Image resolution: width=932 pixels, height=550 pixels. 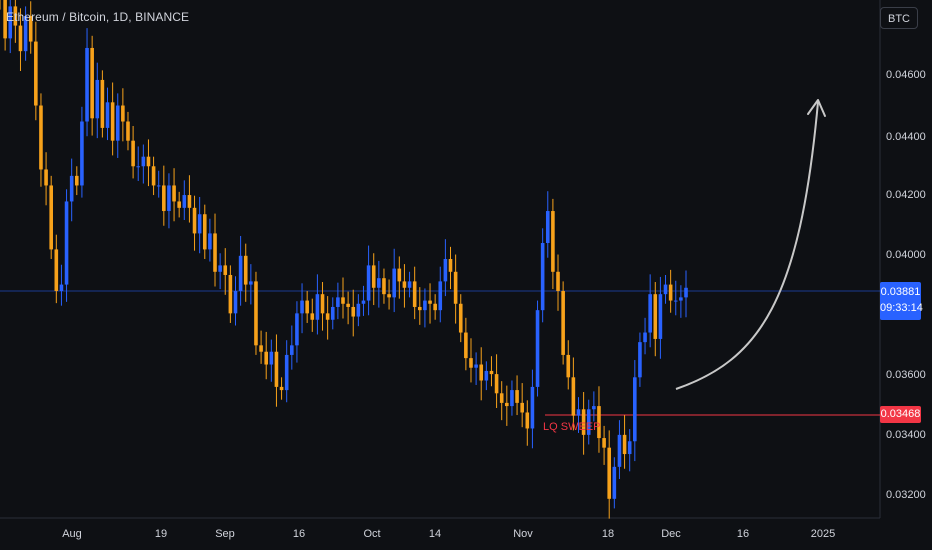 I want to click on y-tick: 0.03400, so click(x=906, y=435).